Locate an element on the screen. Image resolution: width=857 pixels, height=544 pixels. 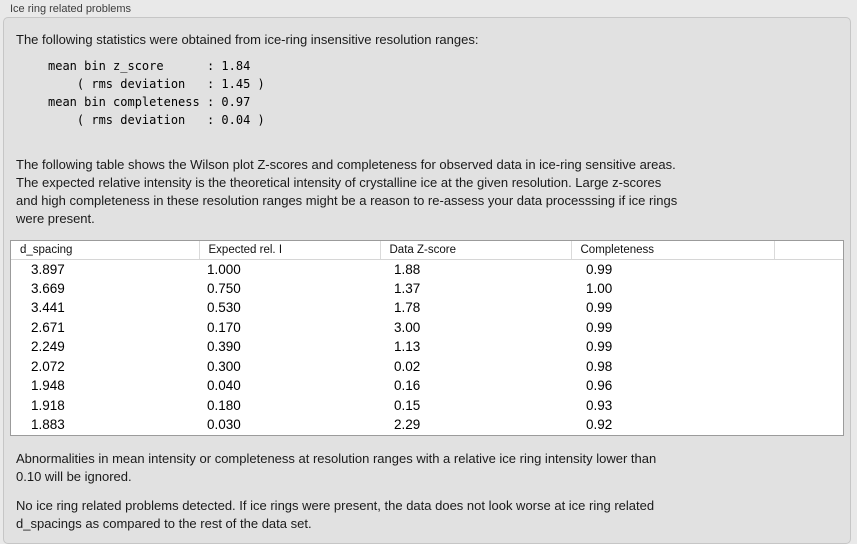
table-row: 3.669 0.750 1.37 1.00 is located at coordinates (427, 289).